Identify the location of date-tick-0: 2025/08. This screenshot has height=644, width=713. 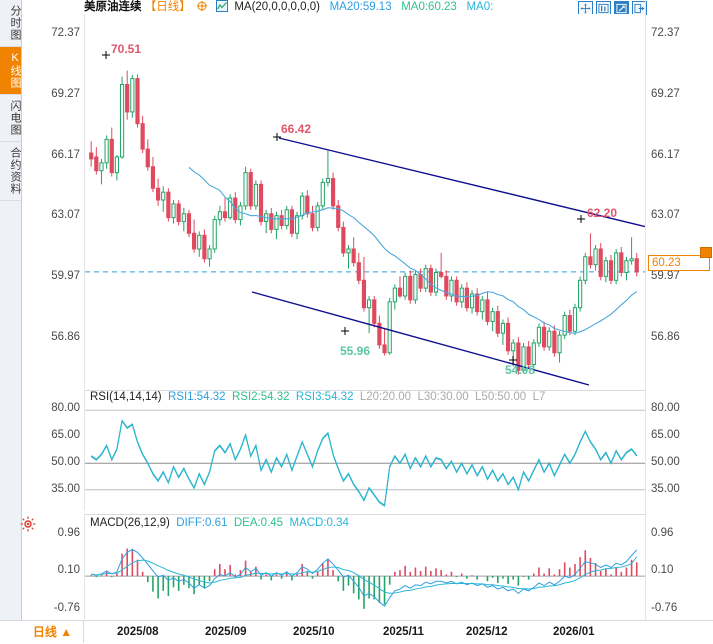
(138, 632).